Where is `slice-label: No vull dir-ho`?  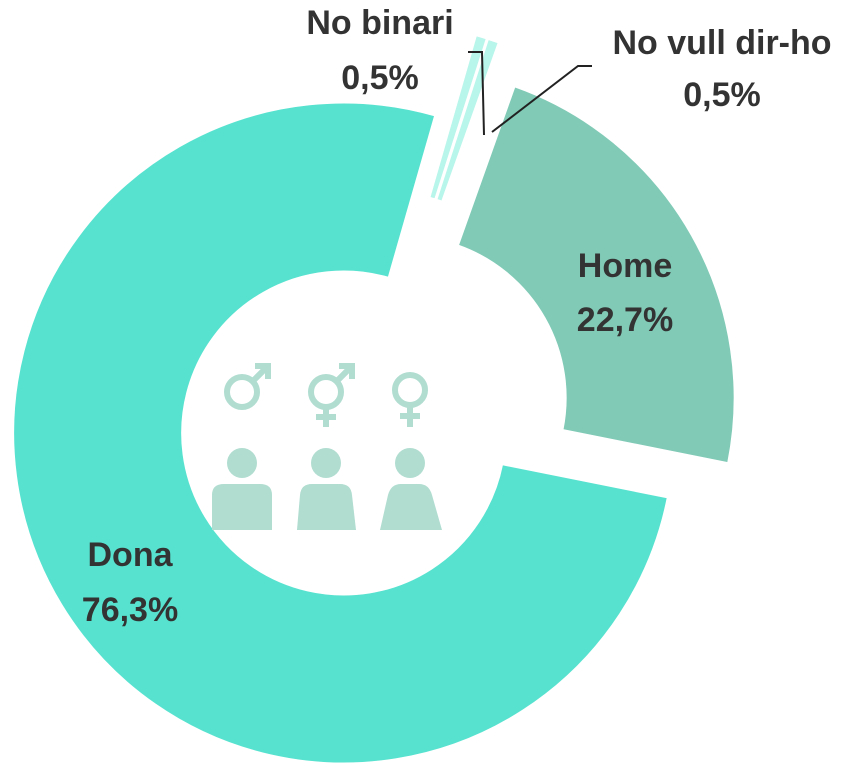 slice-label: No vull dir-ho is located at coordinates (721, 43).